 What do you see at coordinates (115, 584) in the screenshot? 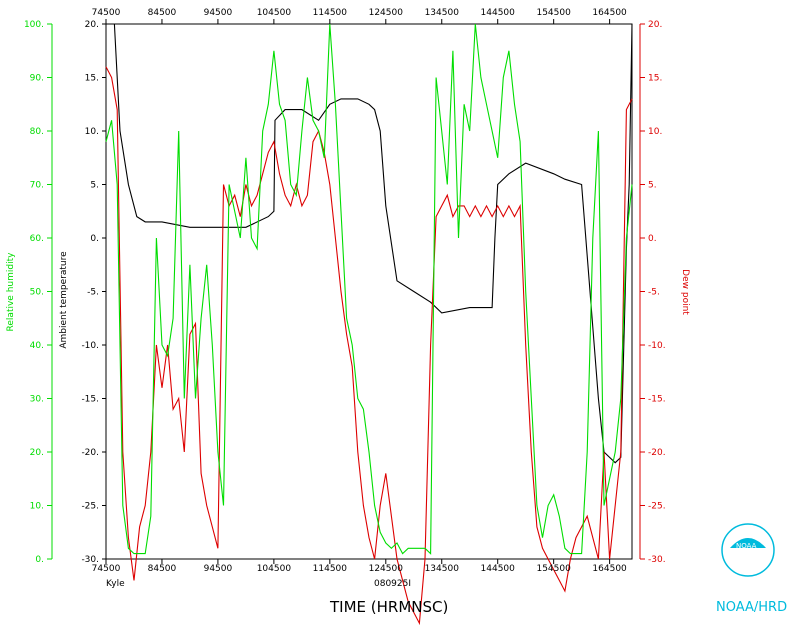
I see `storm-label: Kyle` at bounding box center [115, 584].